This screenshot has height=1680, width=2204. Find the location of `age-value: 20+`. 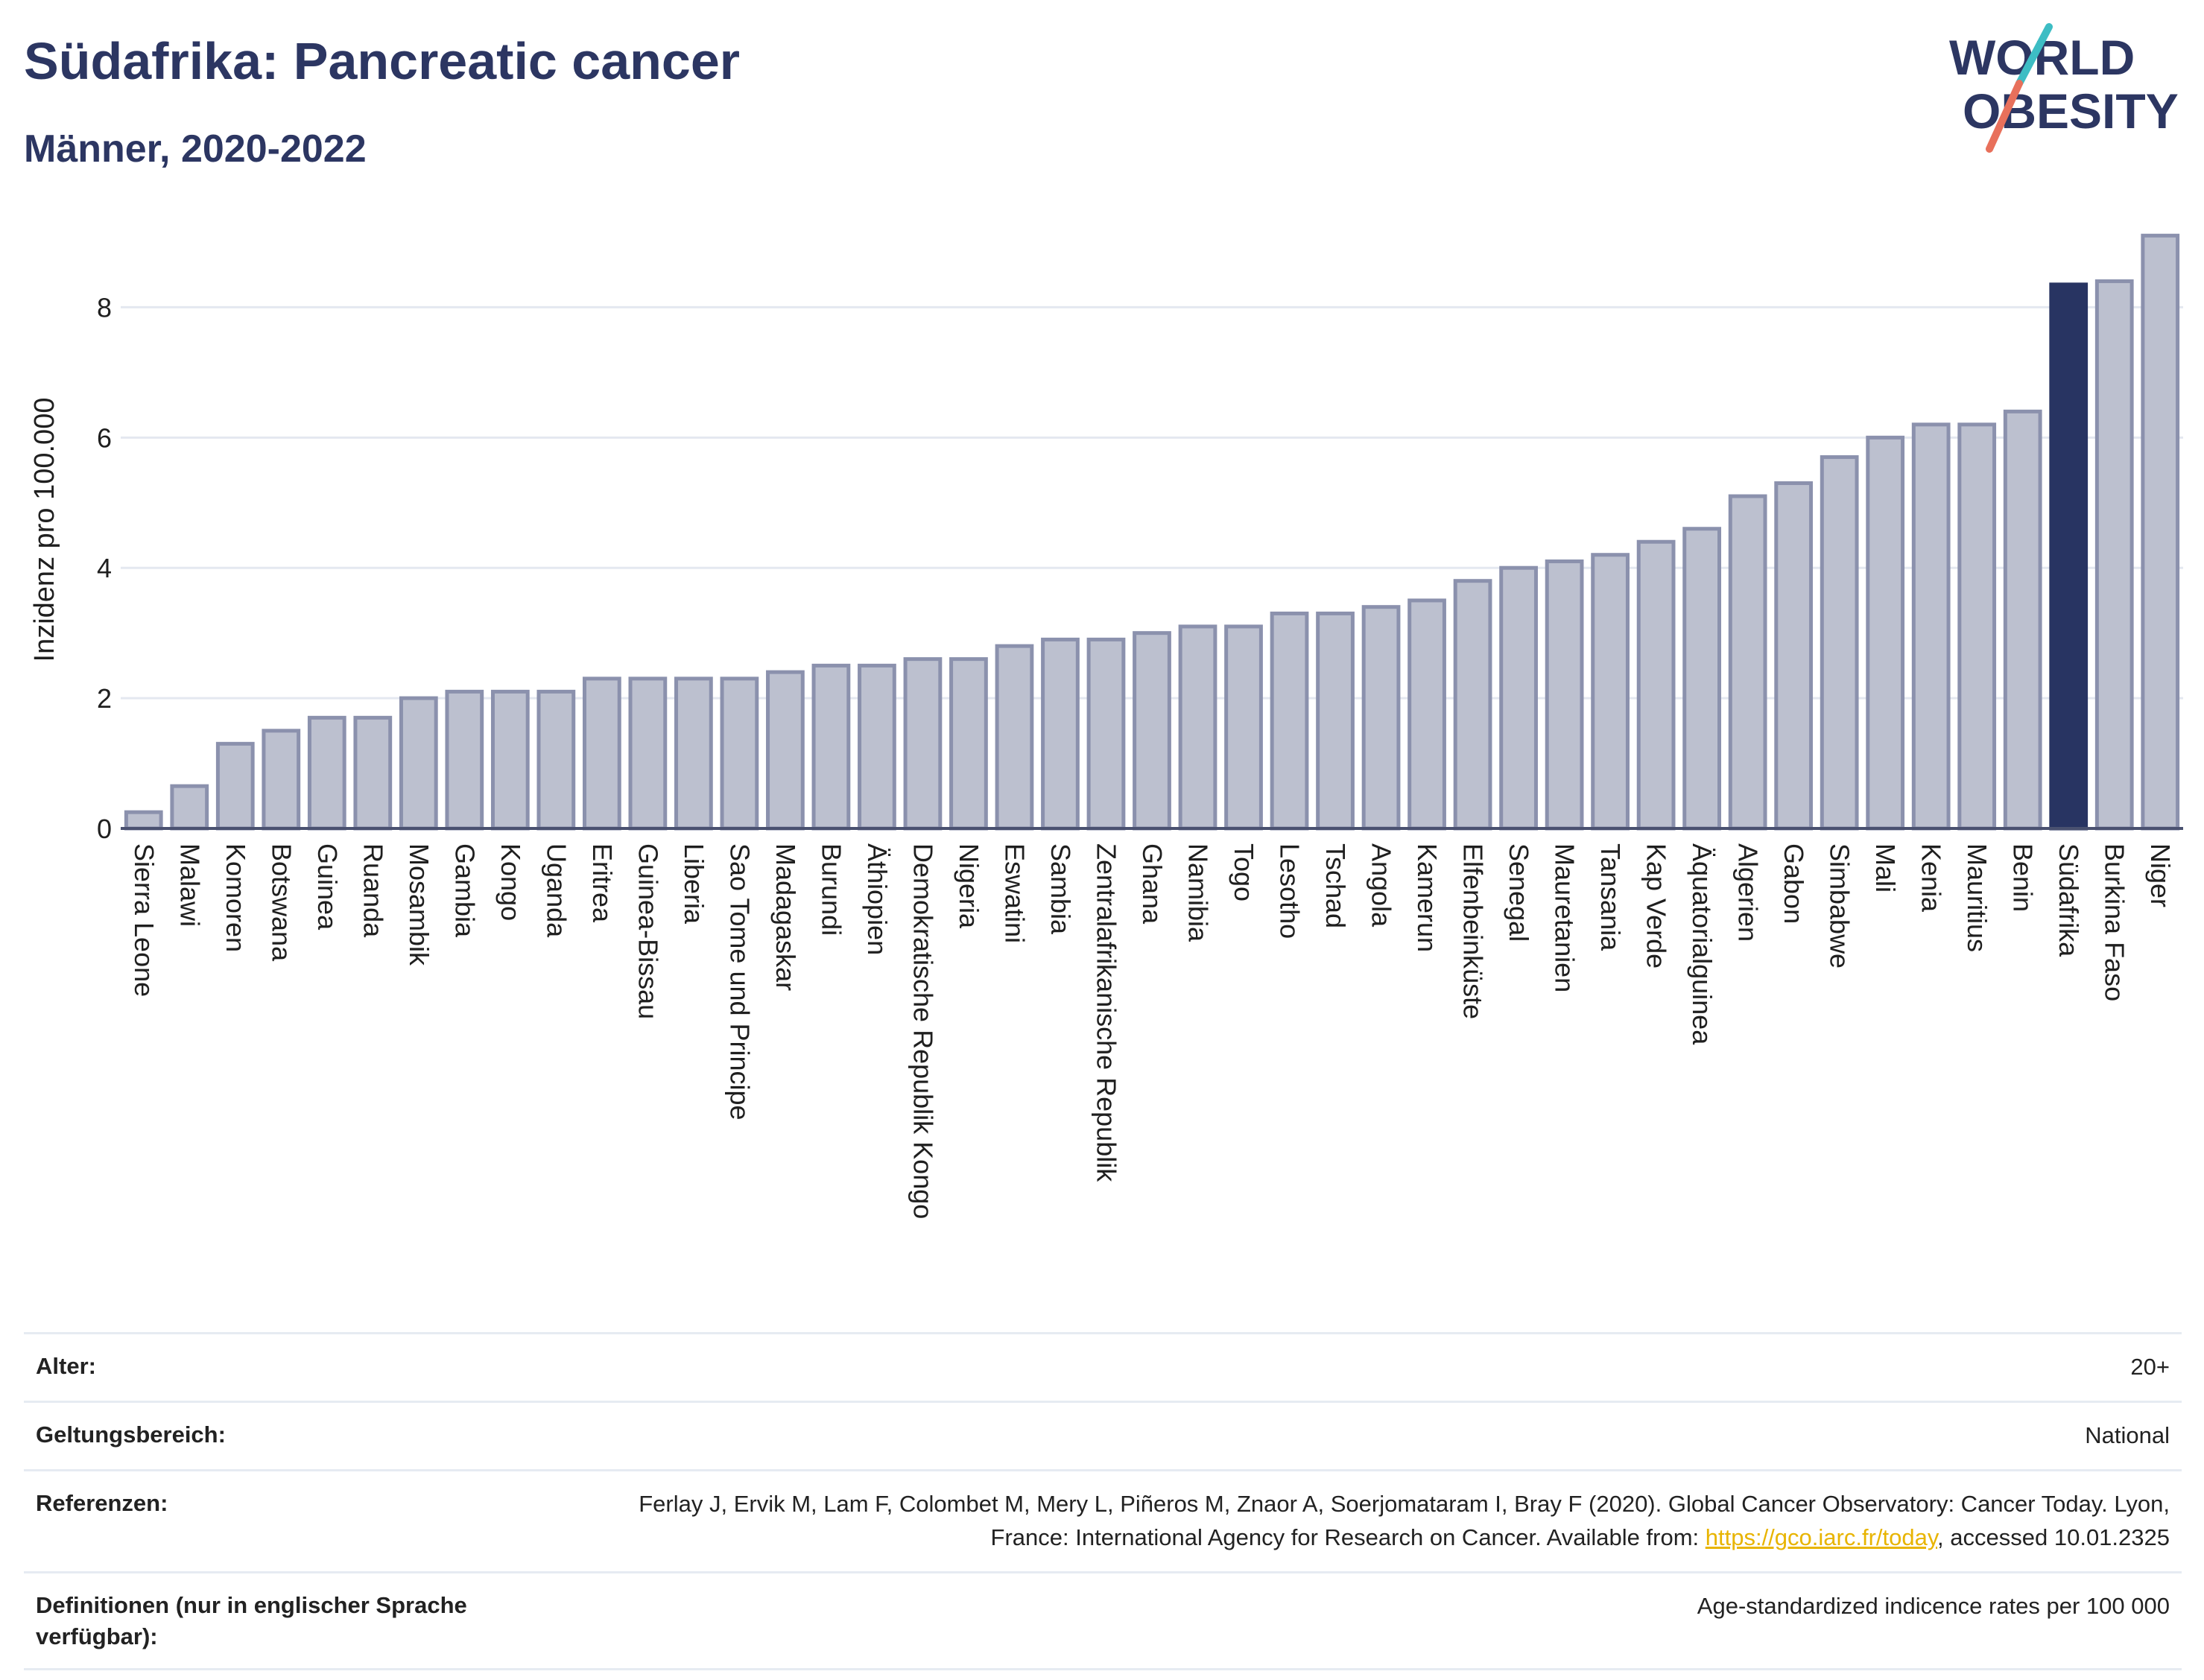

age-value: 20+ is located at coordinates (2150, 1367).